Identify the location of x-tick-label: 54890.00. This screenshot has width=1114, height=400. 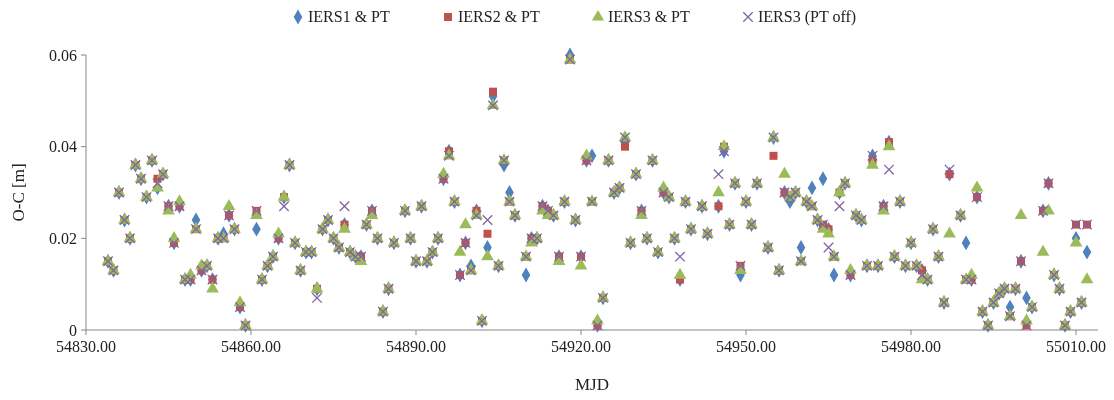
(416, 346).